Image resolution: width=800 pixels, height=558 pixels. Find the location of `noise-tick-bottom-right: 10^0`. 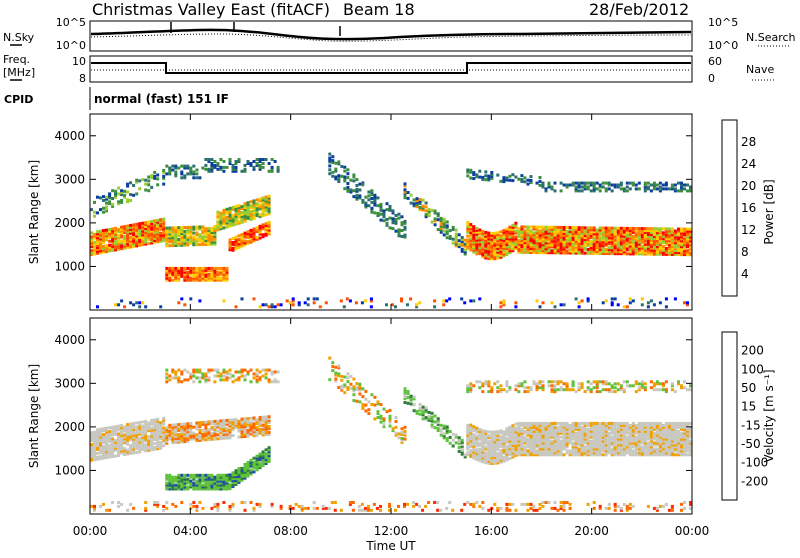

noise-tick-bottom-right: 10^0 is located at coordinates (723, 45).